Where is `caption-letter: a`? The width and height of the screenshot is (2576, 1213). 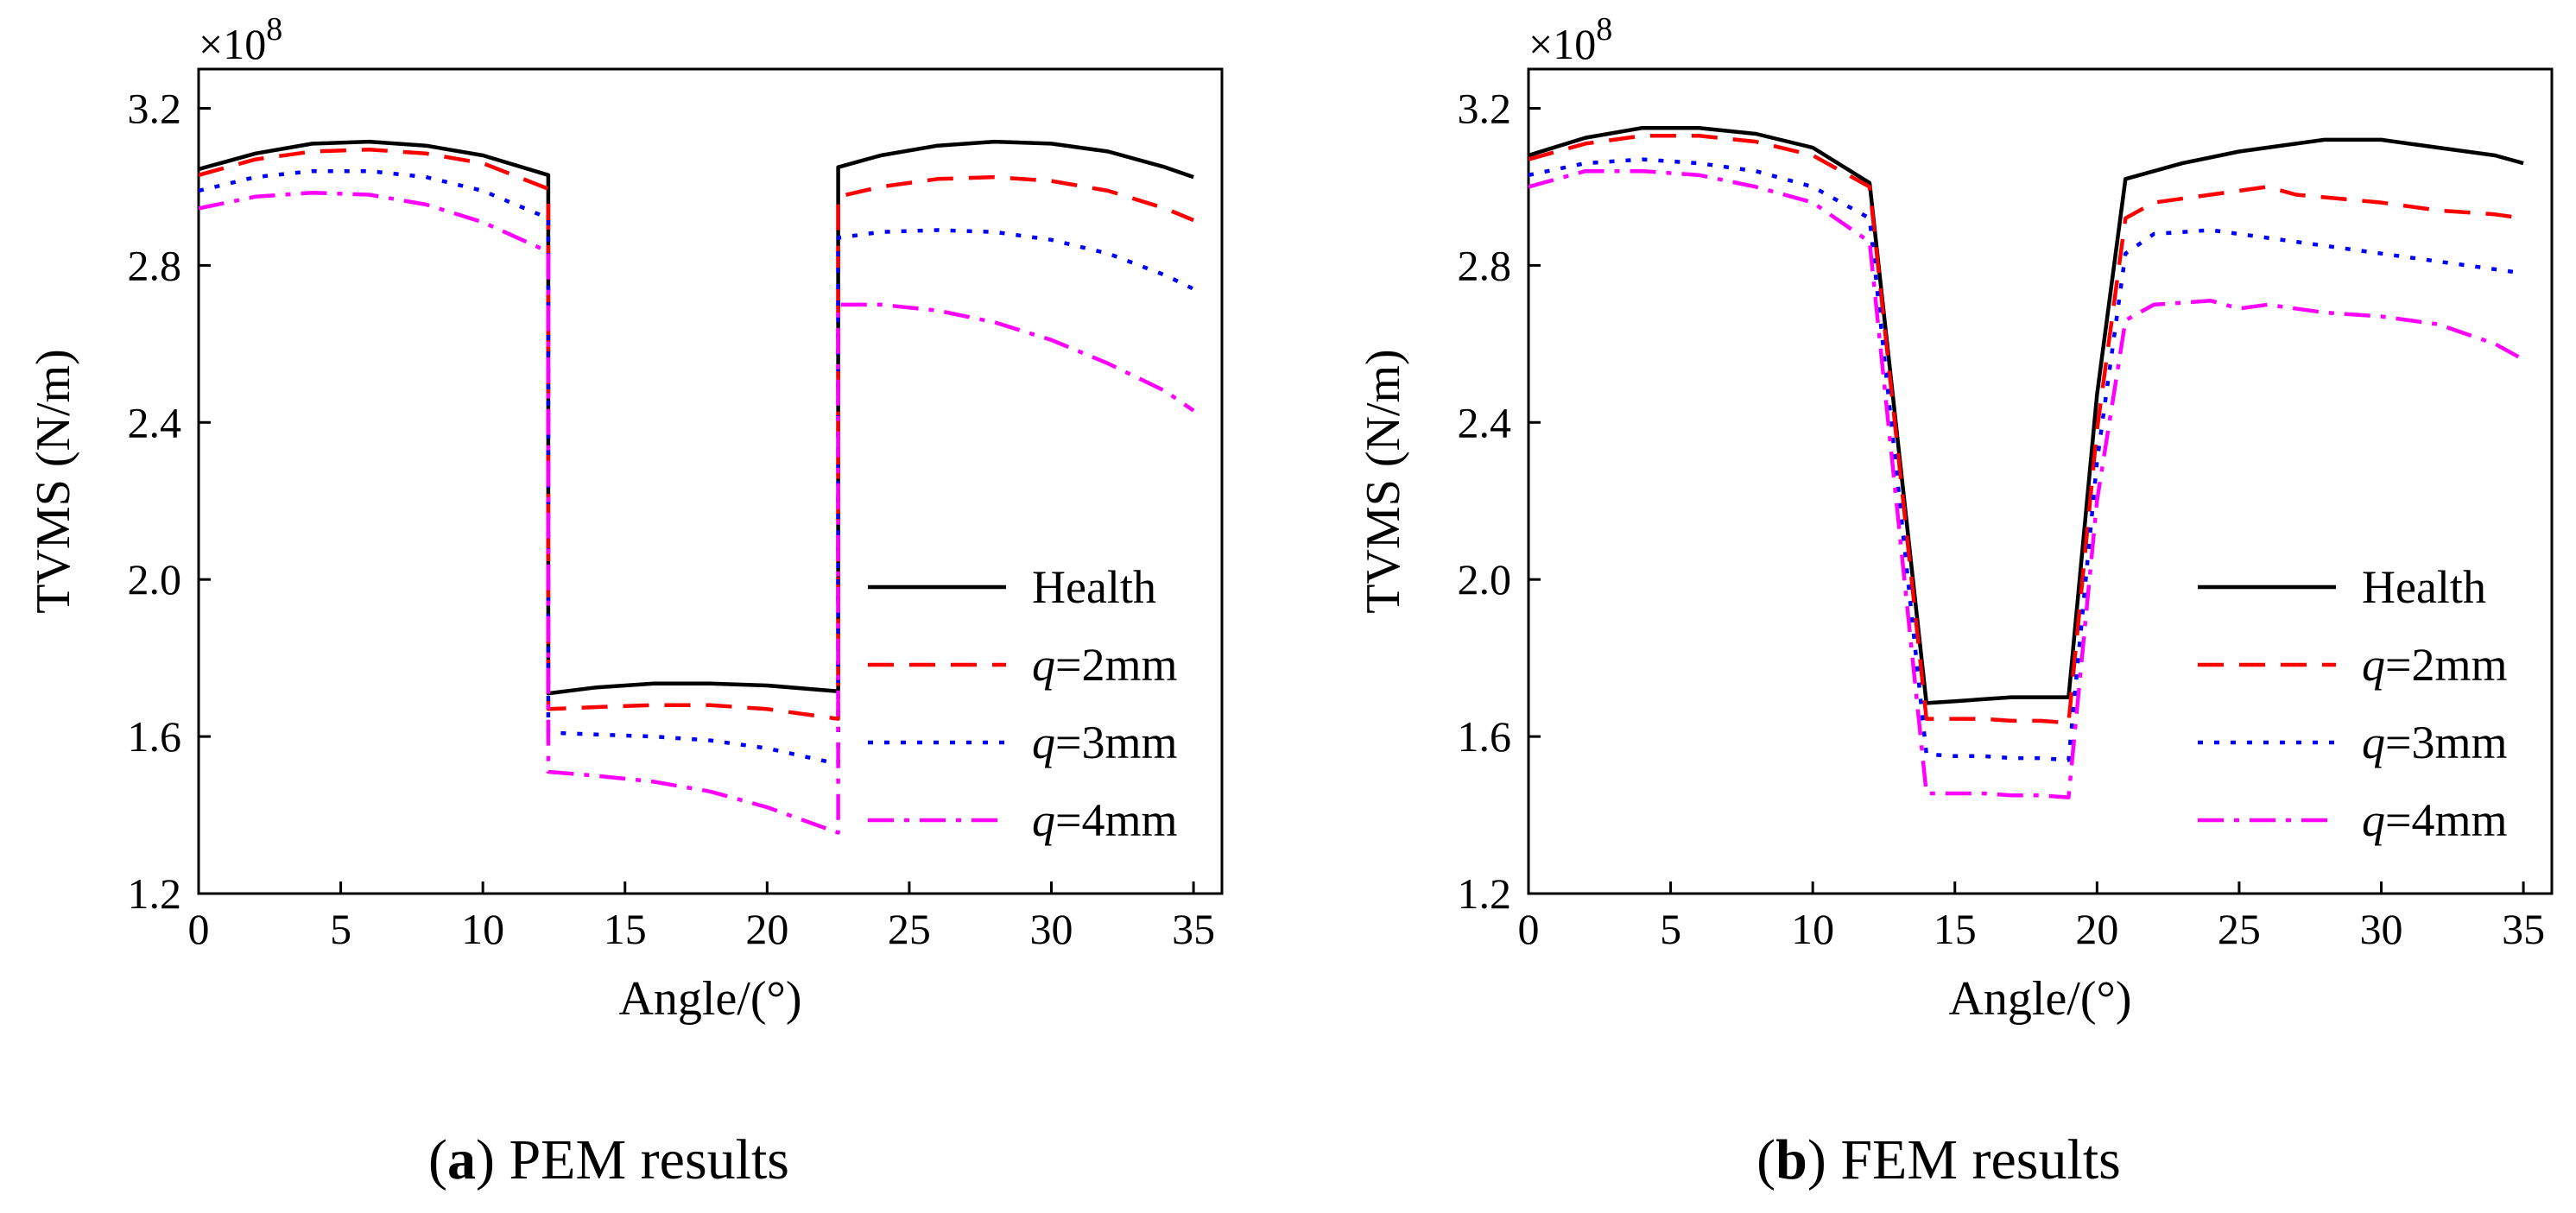 caption-letter: a is located at coordinates (462, 1160).